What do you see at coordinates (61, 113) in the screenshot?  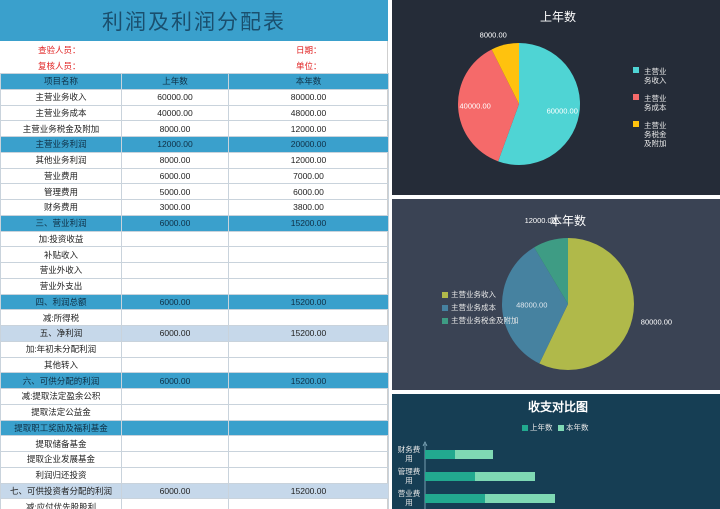 I see `item-name-cell: 主营业务成本` at bounding box center [61, 113].